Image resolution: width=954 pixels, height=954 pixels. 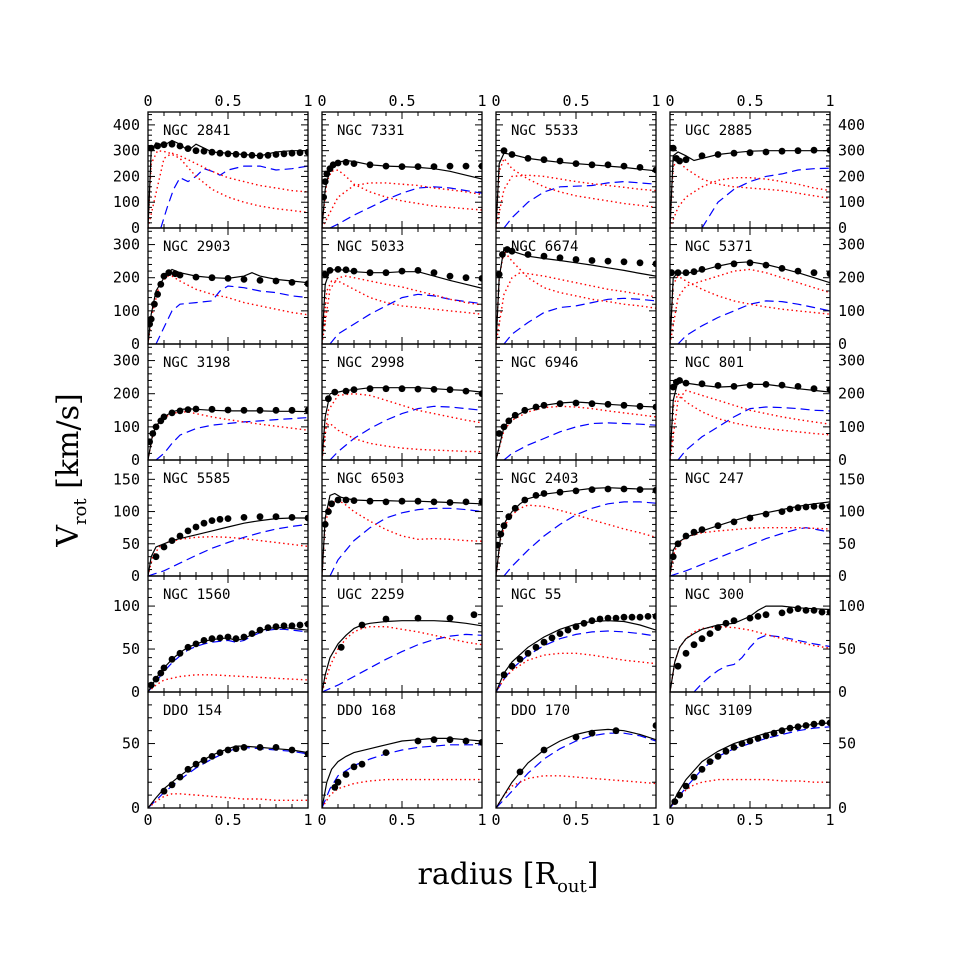 I want to click on panel-ngc-55: NGC 55, so click(x=576, y=634).